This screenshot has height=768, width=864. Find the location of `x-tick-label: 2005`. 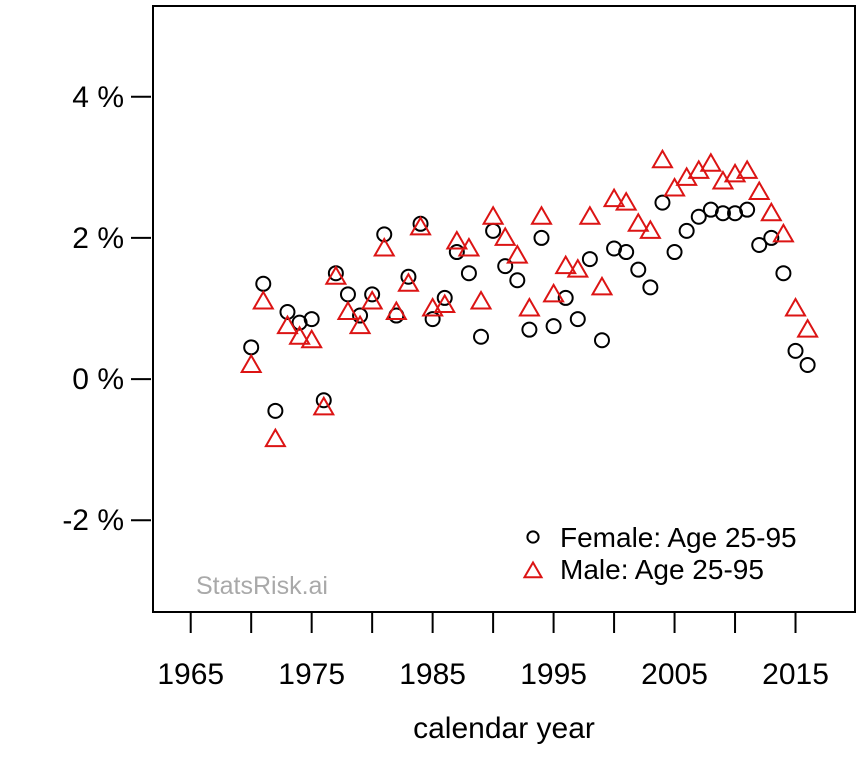

x-tick-label: 2005 is located at coordinates (674, 674).